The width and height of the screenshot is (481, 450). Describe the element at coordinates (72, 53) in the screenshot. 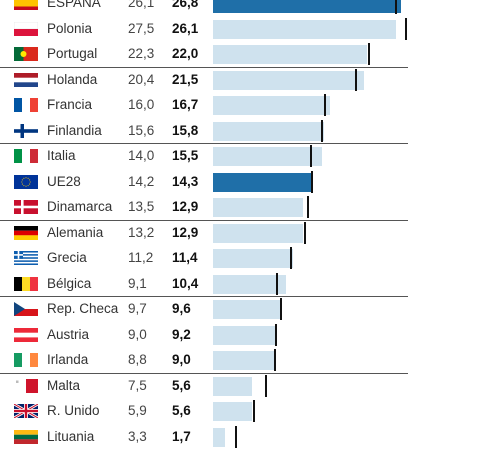

I see `country-label: Portugal` at that location.